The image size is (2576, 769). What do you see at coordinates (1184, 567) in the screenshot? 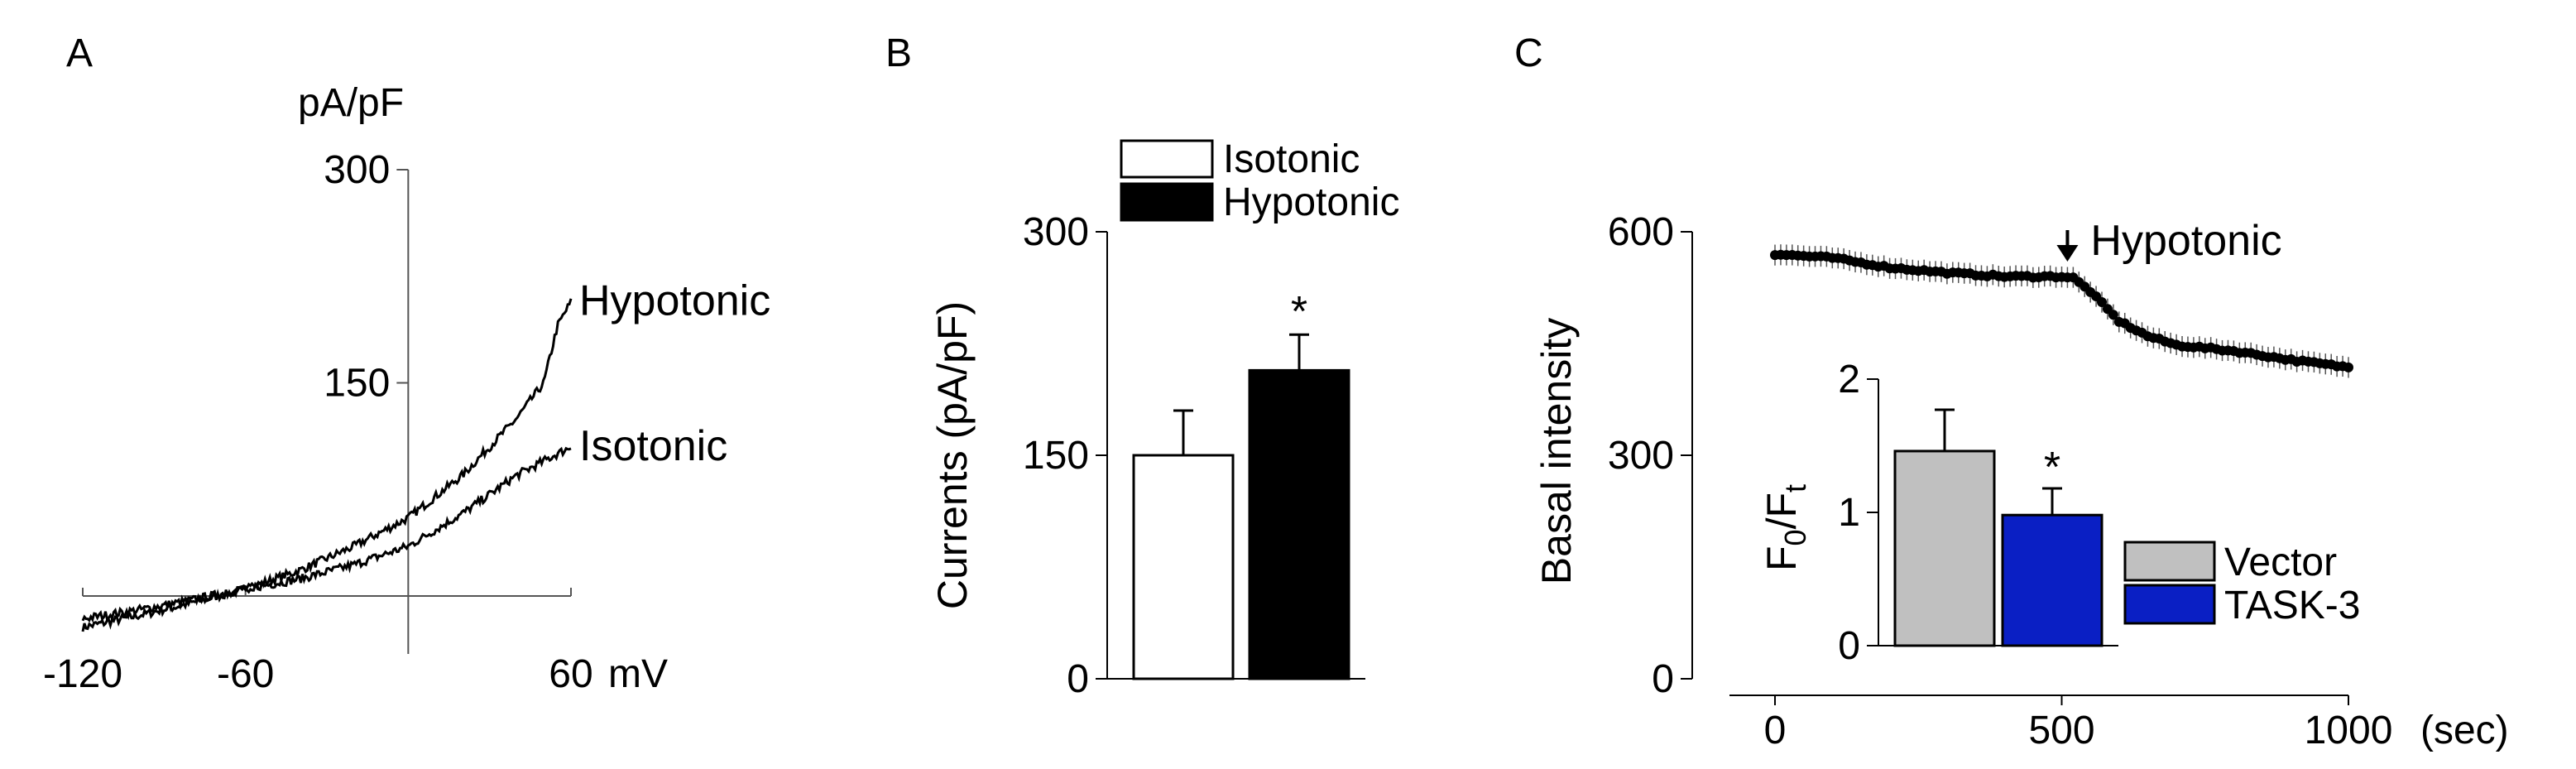
I see `bar-isotonic` at bounding box center [1184, 567].